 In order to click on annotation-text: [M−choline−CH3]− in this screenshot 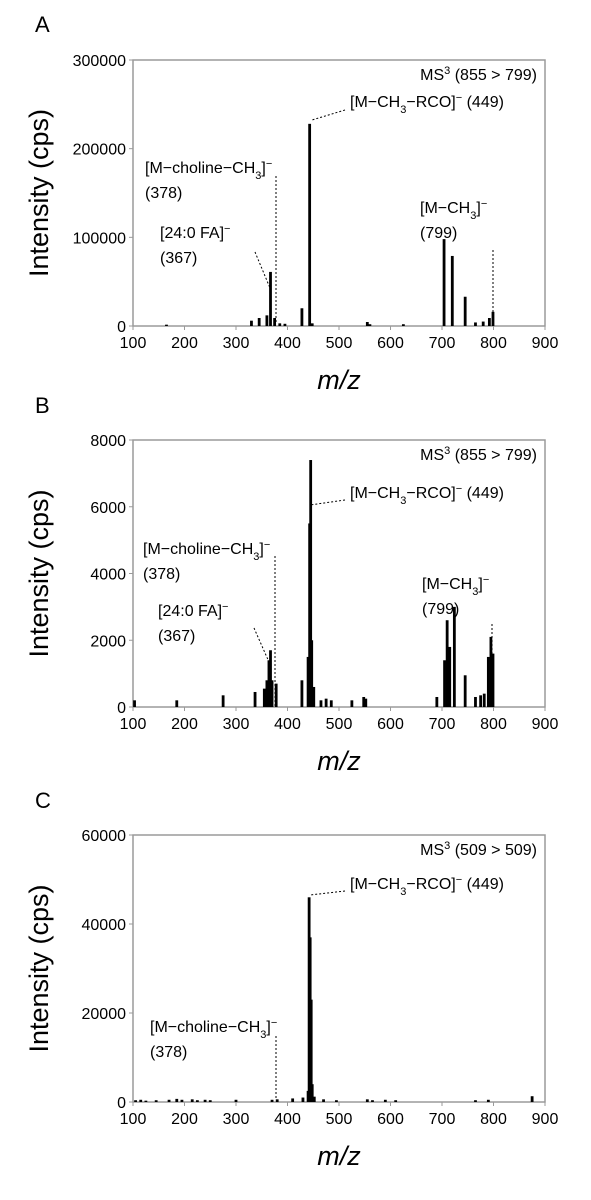, I will do `click(206, 551)`.